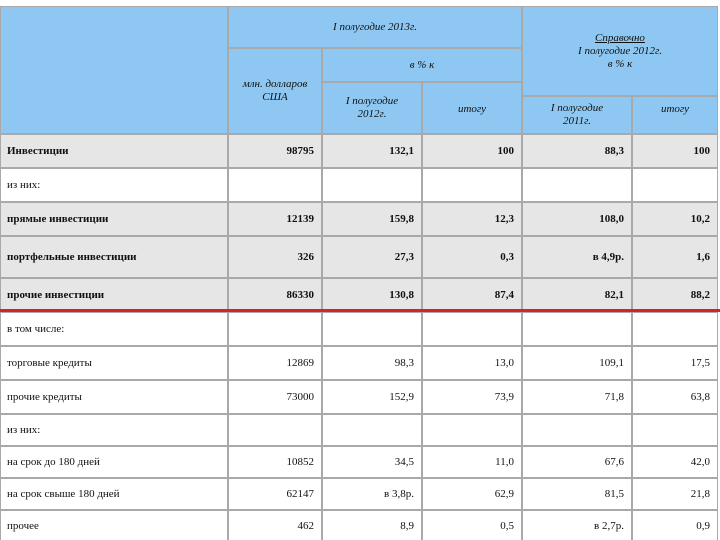 Image resolution: width=720 pixels, height=540 pixels. What do you see at coordinates (114, 525) in the screenshot?
I see `row-11-label: прочее` at bounding box center [114, 525].